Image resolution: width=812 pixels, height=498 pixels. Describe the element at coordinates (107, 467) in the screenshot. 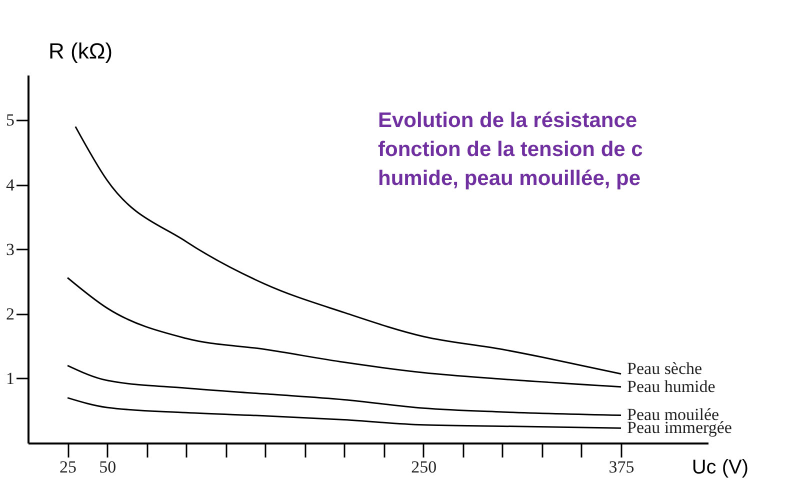

I see `x-tick-label: 50` at that location.